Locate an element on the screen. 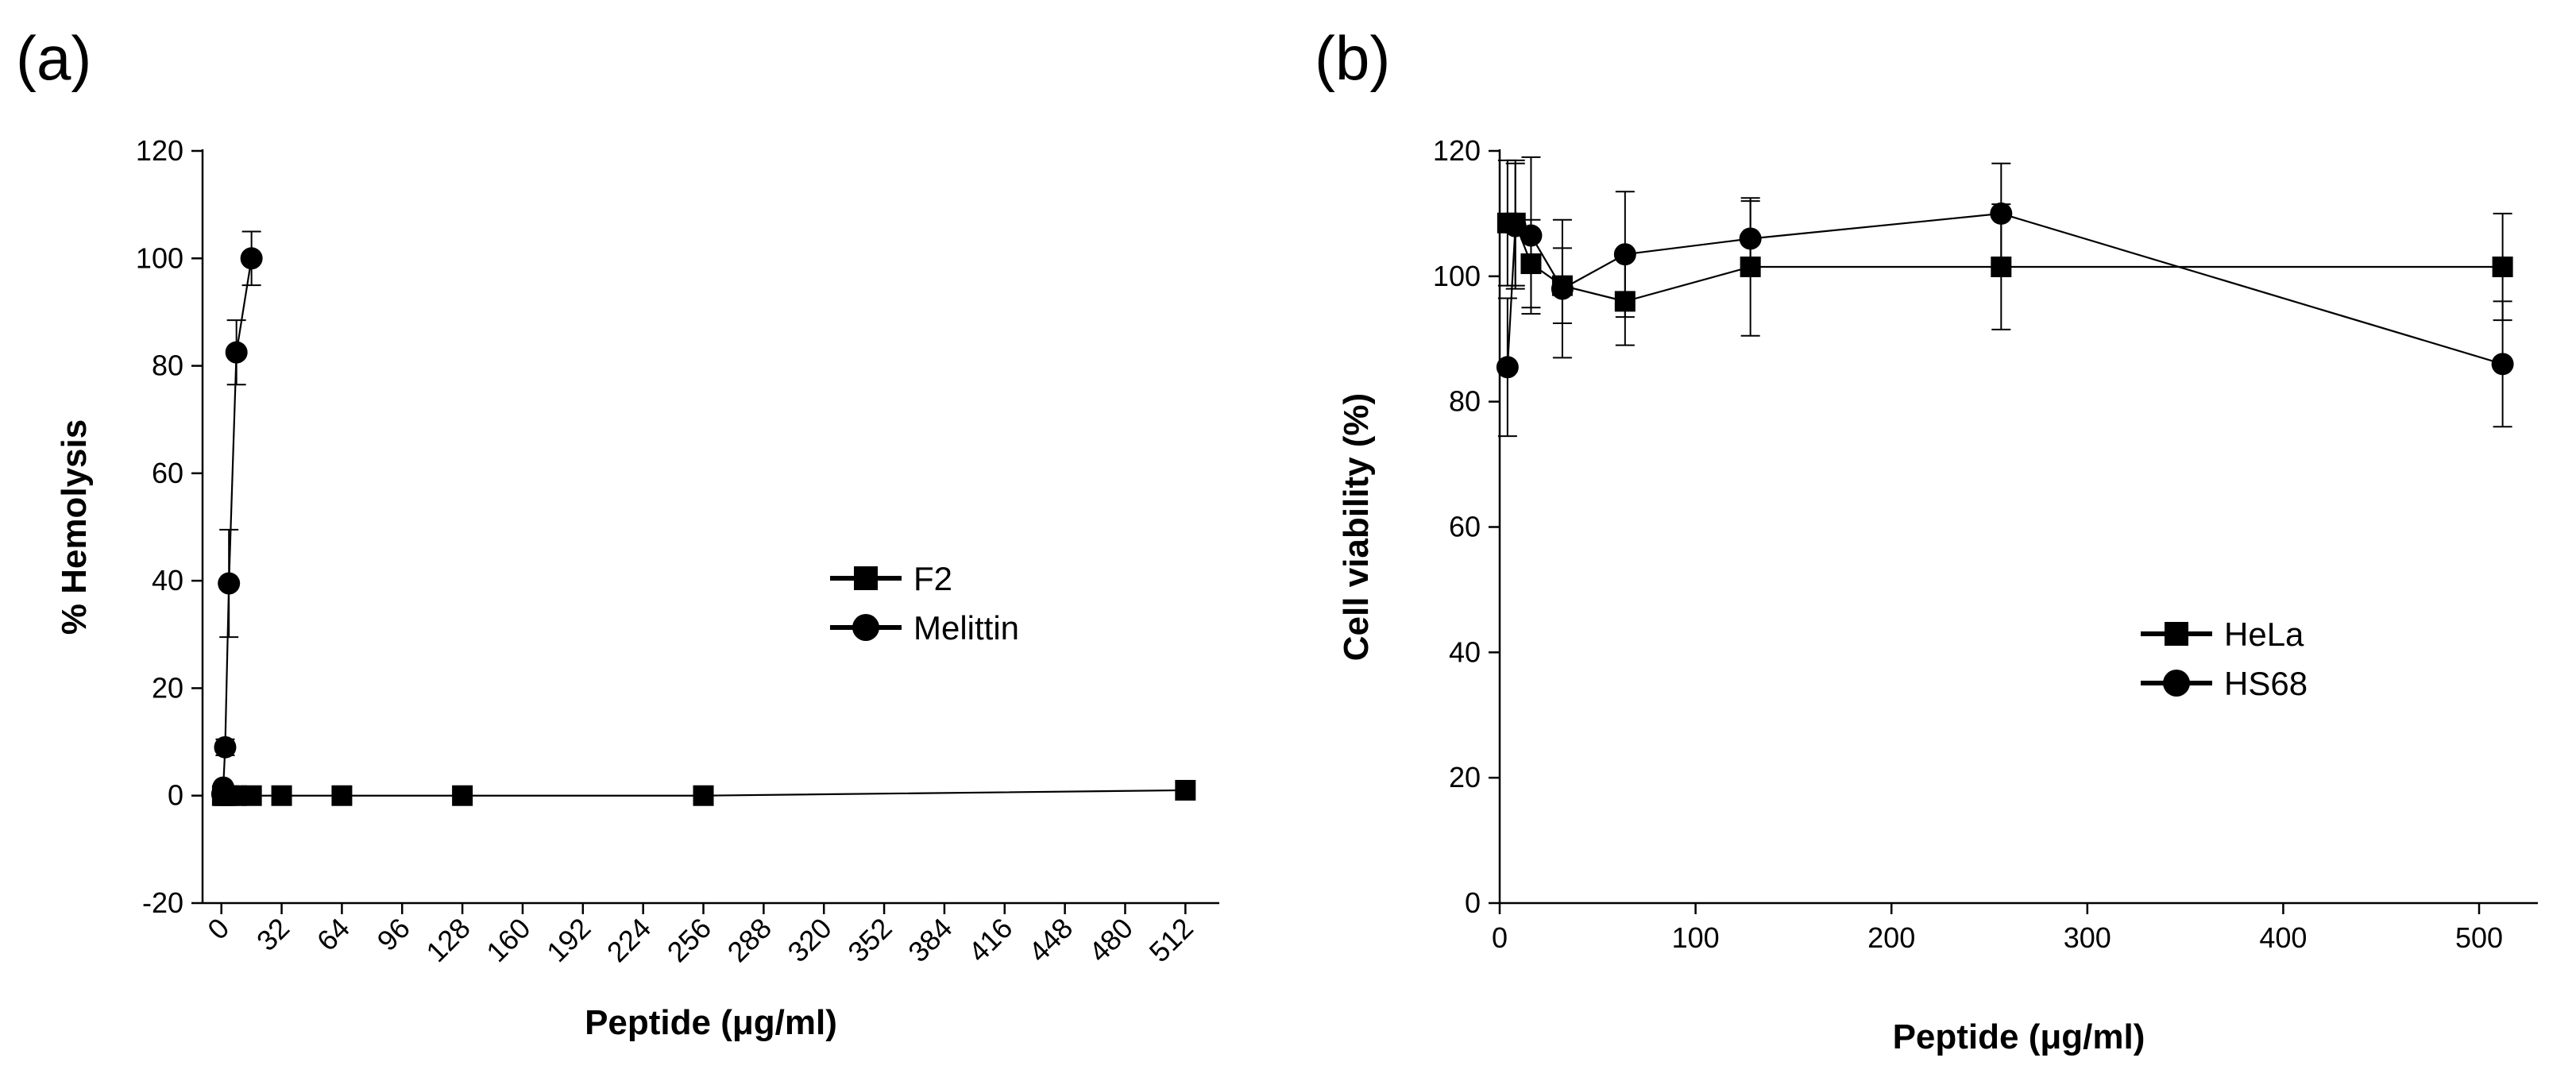 This screenshot has width=2576, height=1081. x-tick-label: 128 is located at coordinates (447, 940).